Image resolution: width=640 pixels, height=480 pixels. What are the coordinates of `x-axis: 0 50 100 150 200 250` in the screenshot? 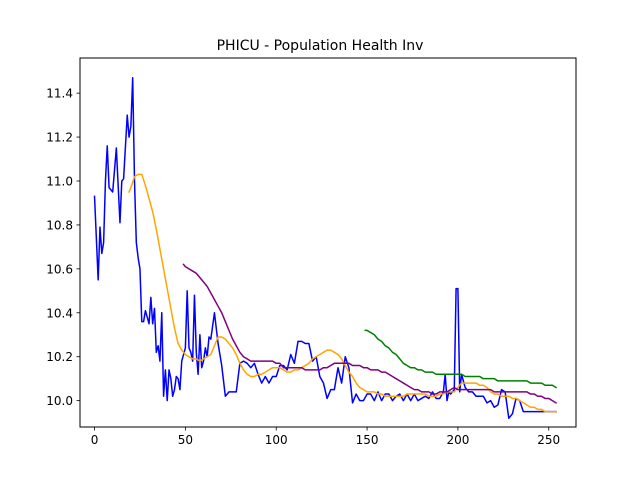 It's located at (325, 437).